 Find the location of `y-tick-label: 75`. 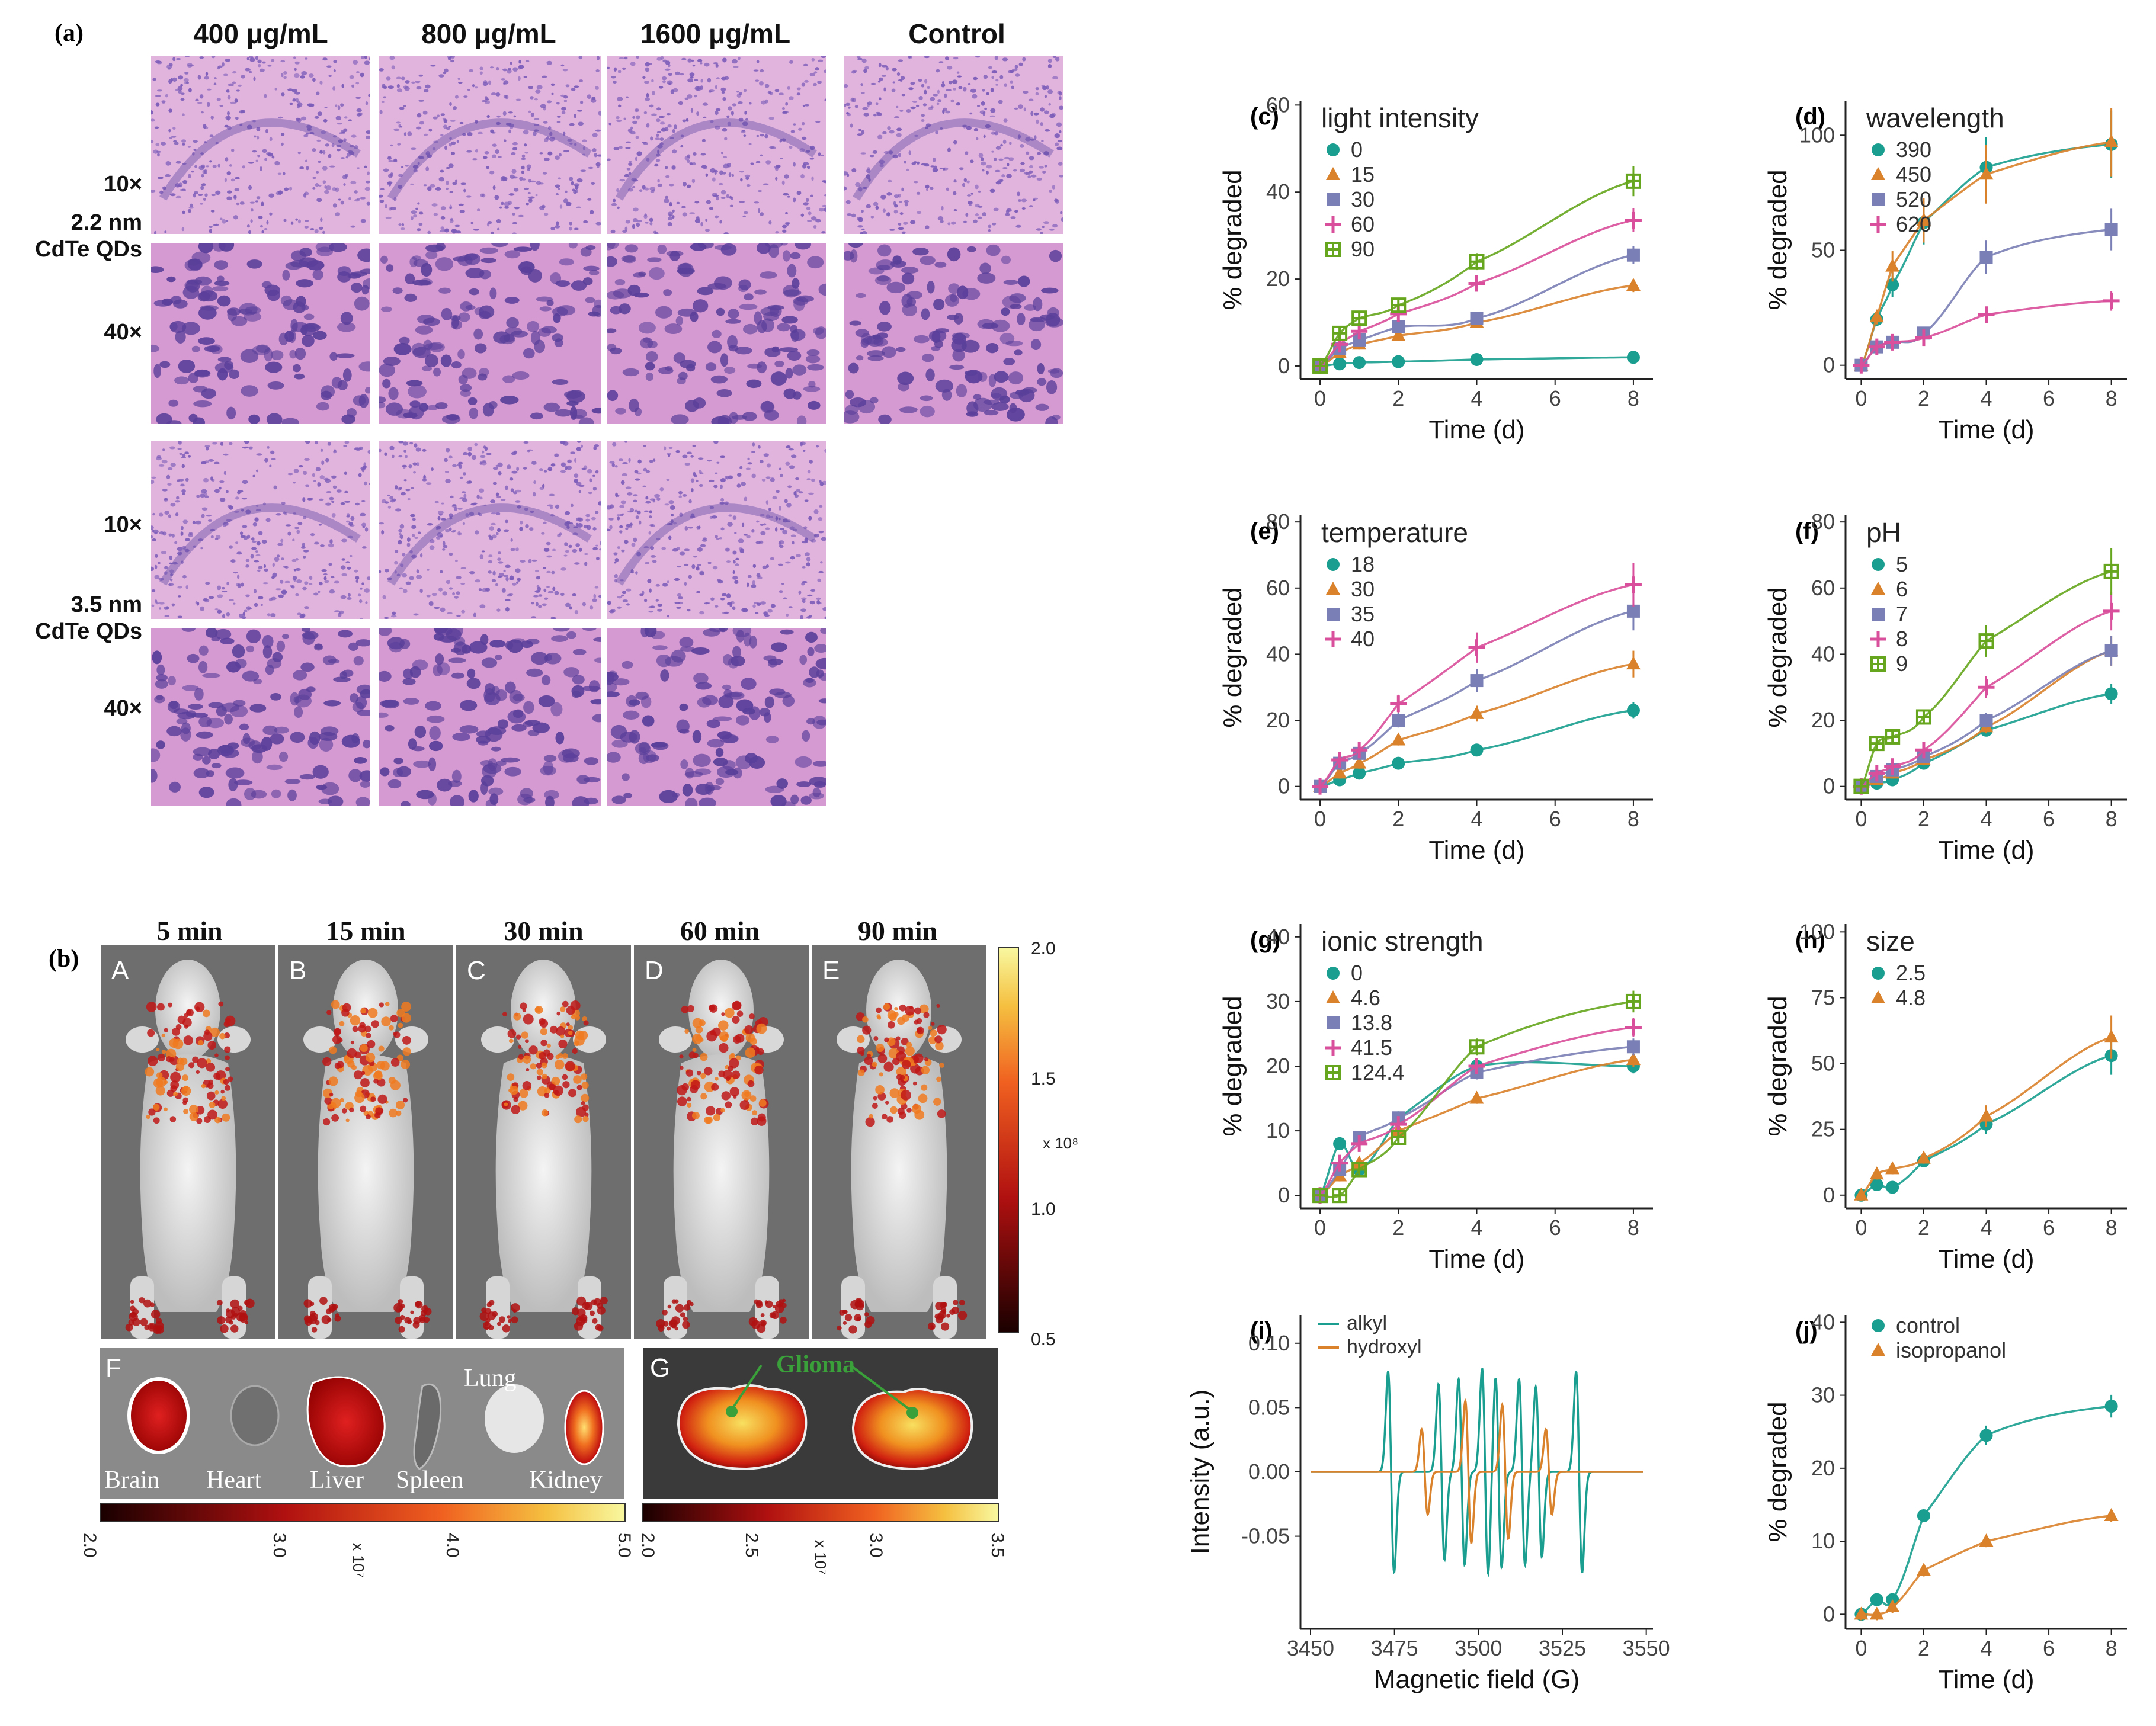

y-tick-label: 75 is located at coordinates (1823, 997).